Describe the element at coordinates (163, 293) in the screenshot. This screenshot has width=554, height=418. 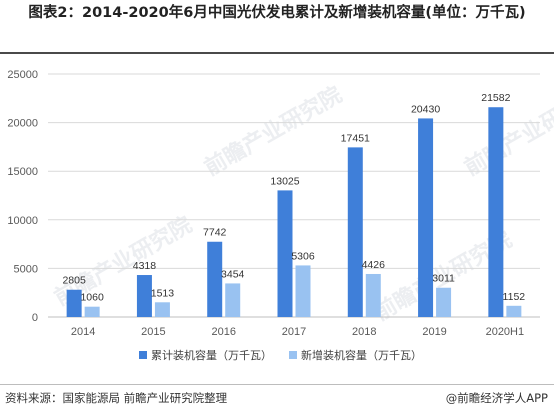
I see `value-label-new: 1513` at that location.